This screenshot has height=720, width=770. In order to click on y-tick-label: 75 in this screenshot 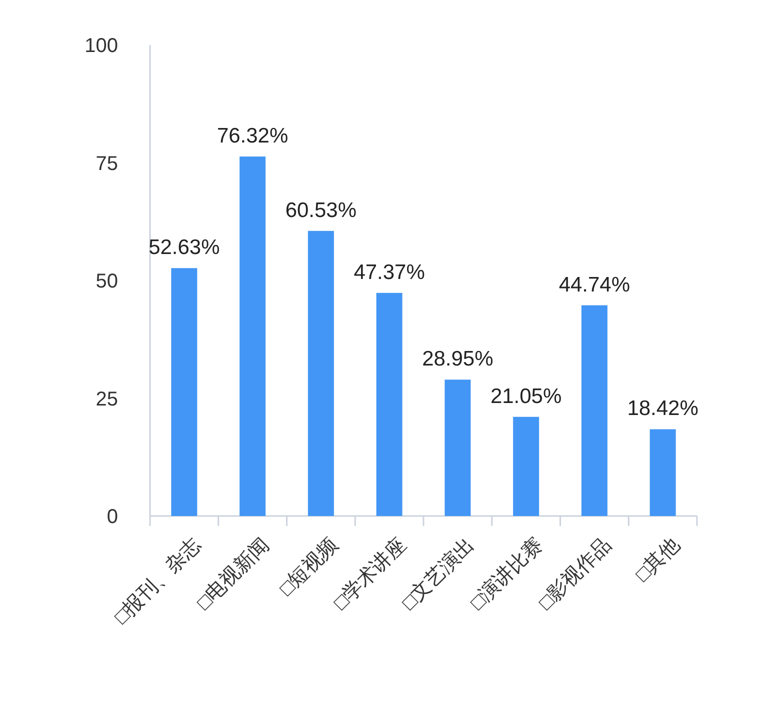, I will do `click(107, 163)`.